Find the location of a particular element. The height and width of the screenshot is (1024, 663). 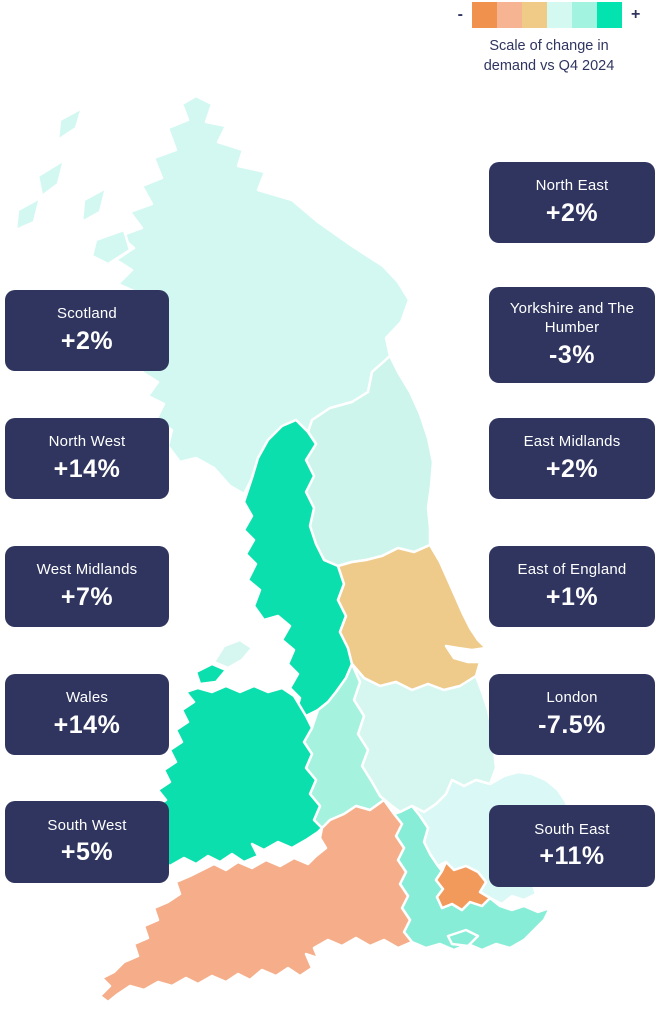

region-name: Wales is located at coordinates (87, 698).